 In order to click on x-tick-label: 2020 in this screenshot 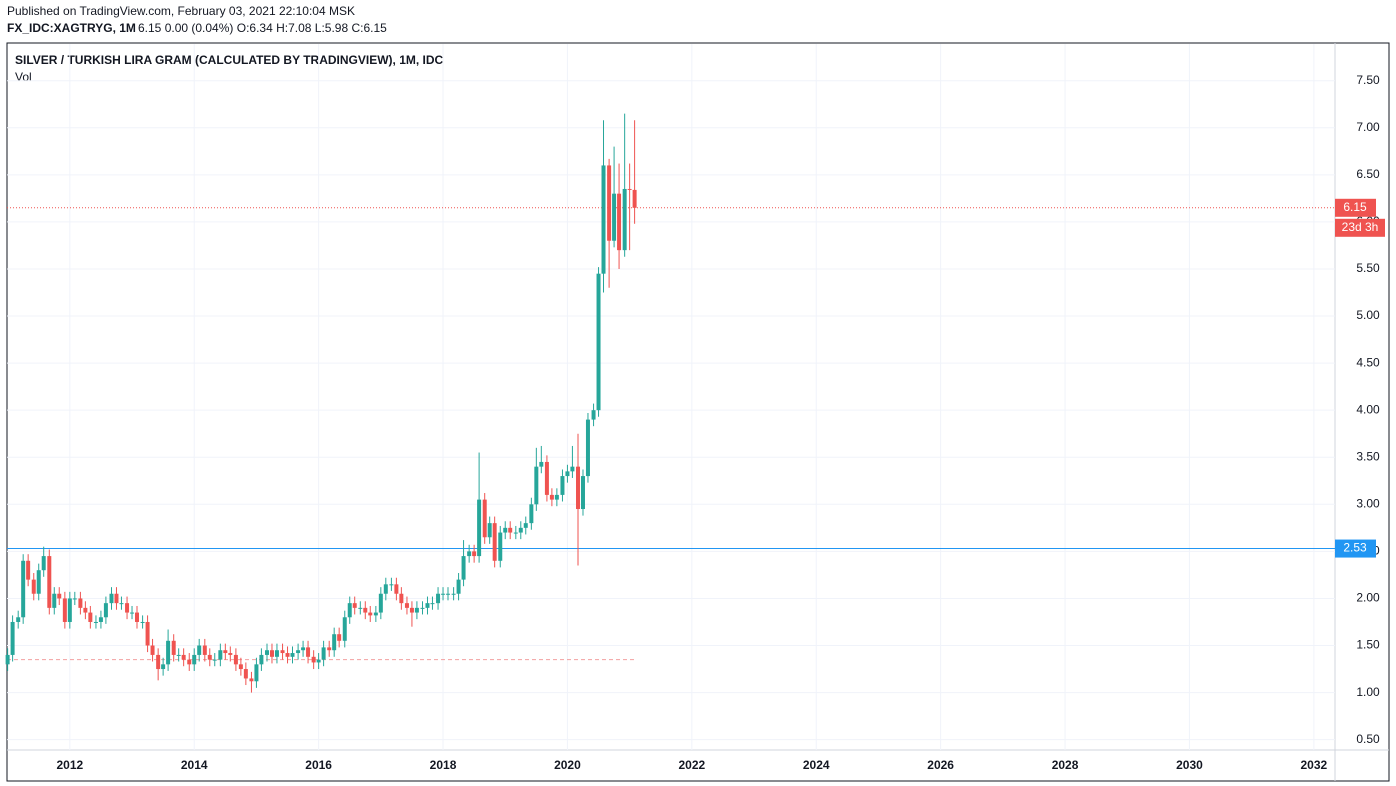, I will do `click(567, 765)`.